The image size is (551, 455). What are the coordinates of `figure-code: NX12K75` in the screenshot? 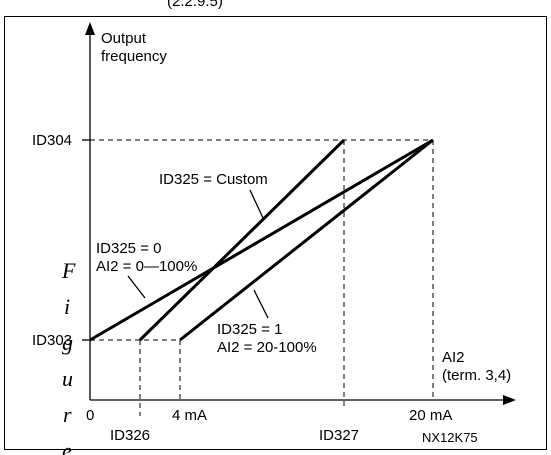 It's located at (450, 437).